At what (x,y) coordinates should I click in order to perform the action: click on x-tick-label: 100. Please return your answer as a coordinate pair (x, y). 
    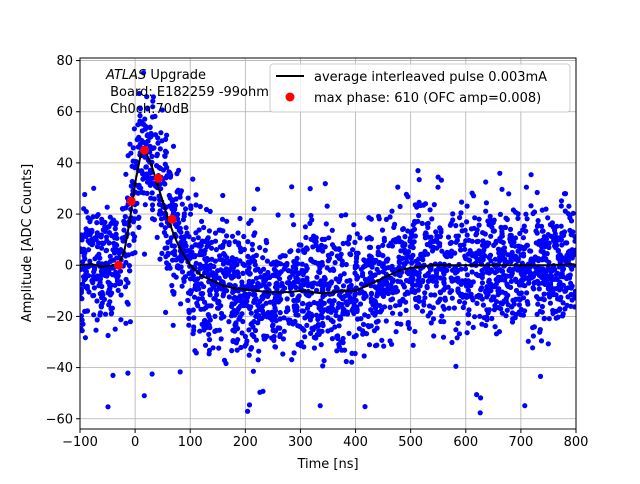
    Looking at the image, I should click on (190, 442).